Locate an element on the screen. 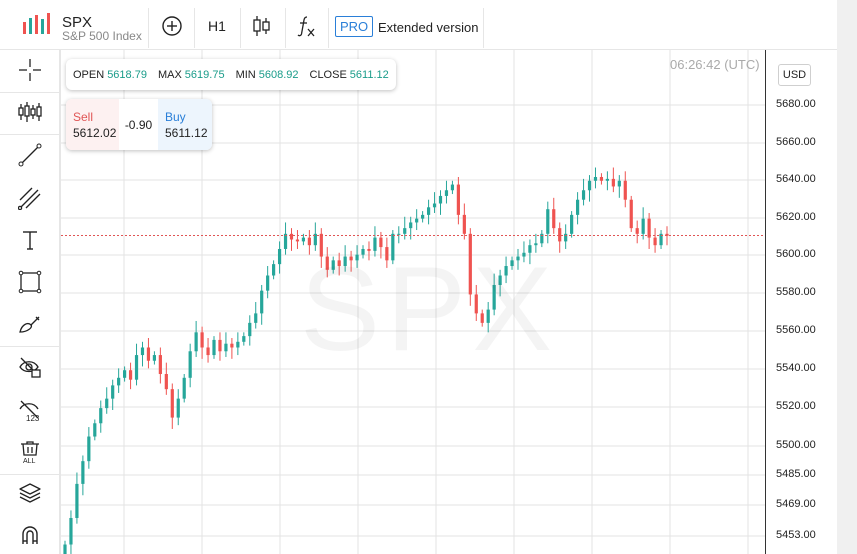  hide-drawings-icon is located at coordinates (30, 367).